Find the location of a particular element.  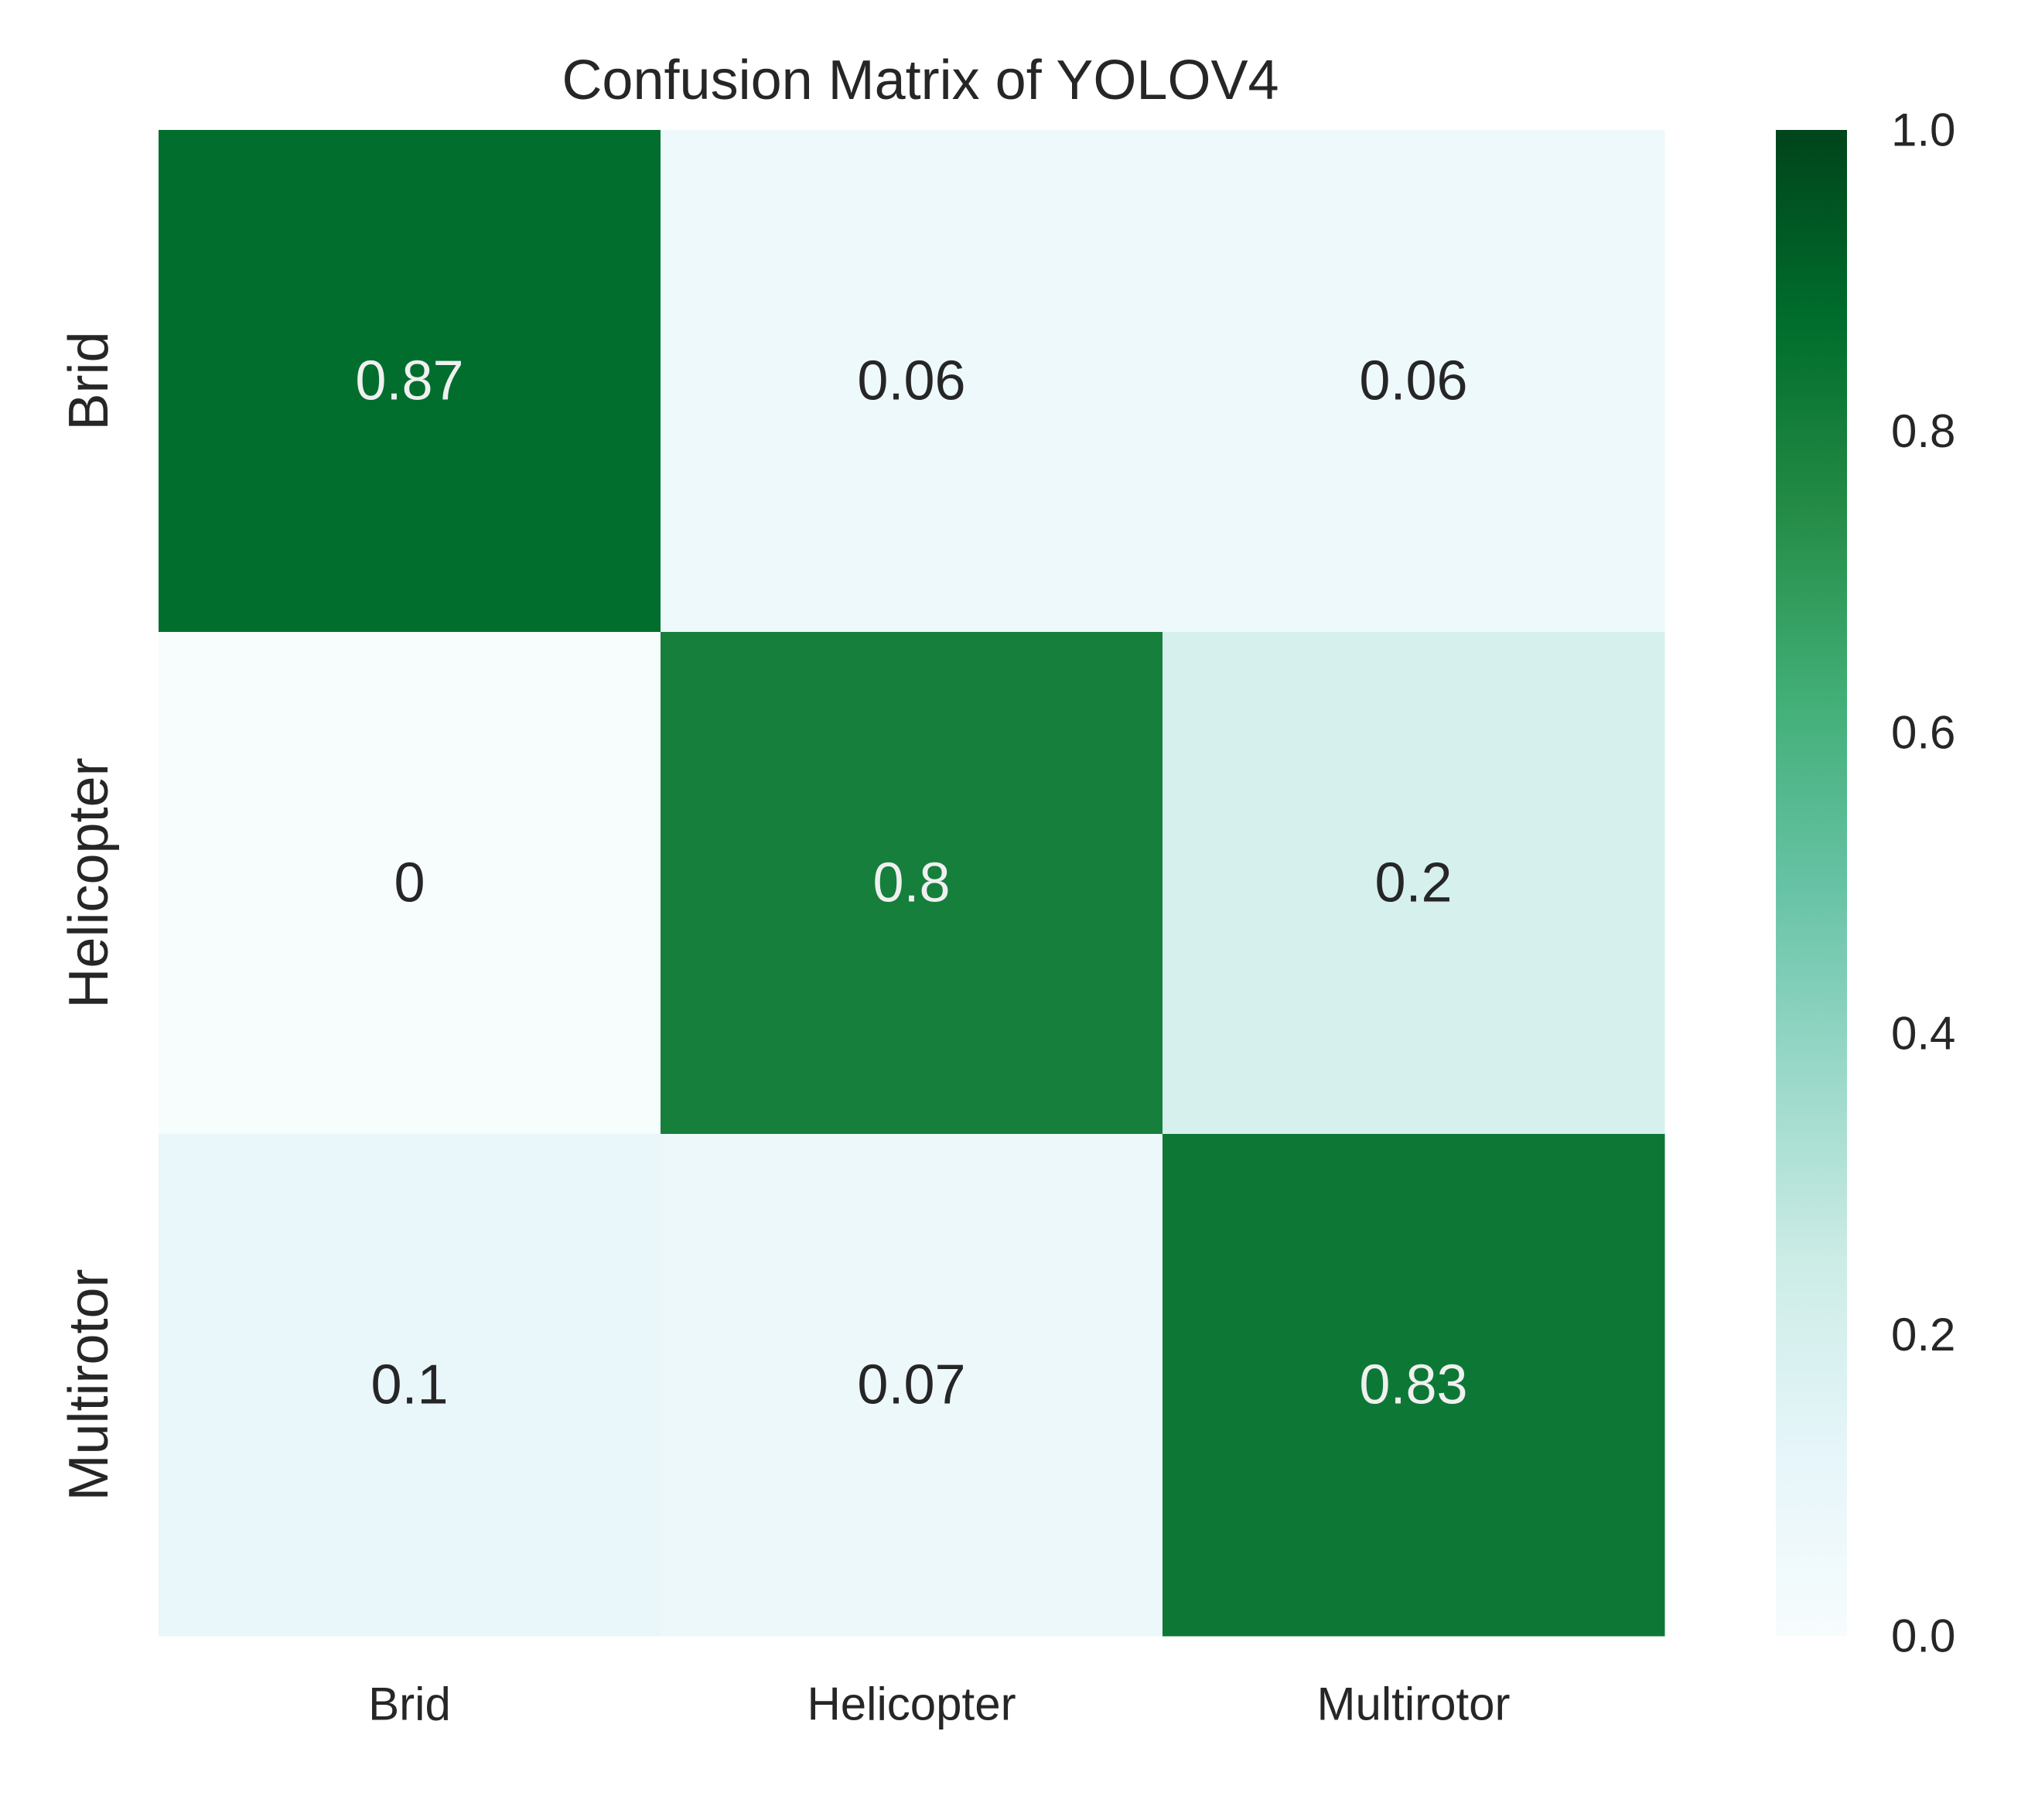

cell-value-label: 0.1 is located at coordinates (409, 1385).